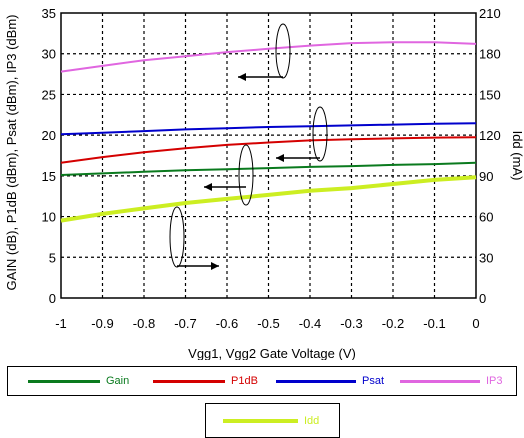  I want to click on legend-item-idd: Idd, so click(271, 420).